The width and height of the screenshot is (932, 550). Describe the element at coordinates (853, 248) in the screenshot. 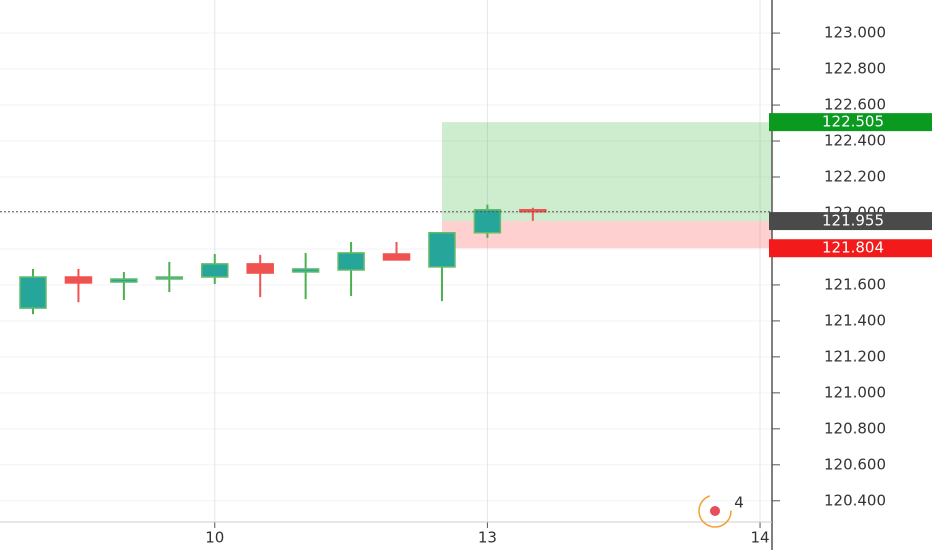

I see `price-label: 121.804` at that location.